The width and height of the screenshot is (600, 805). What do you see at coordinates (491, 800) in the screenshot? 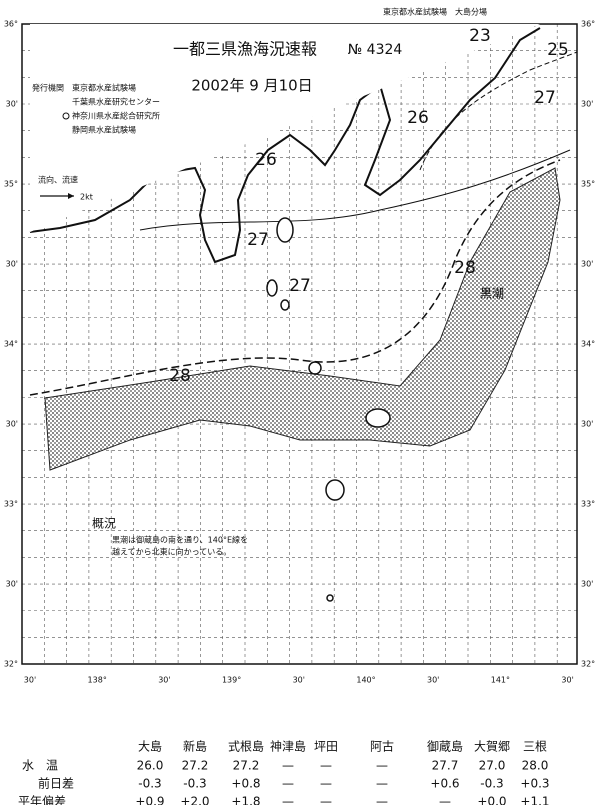
I see `cell: +0.0` at bounding box center [491, 800].